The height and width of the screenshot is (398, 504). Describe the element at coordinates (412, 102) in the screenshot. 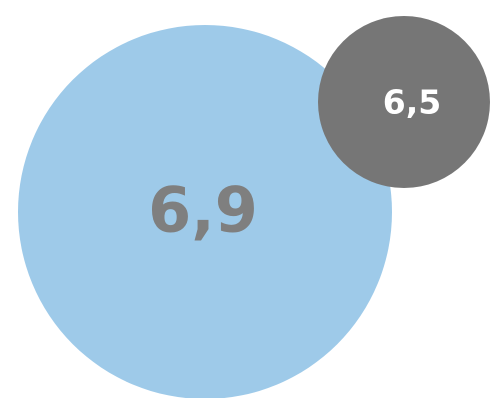

I see `bubble-small-label: 6,5` at that location.